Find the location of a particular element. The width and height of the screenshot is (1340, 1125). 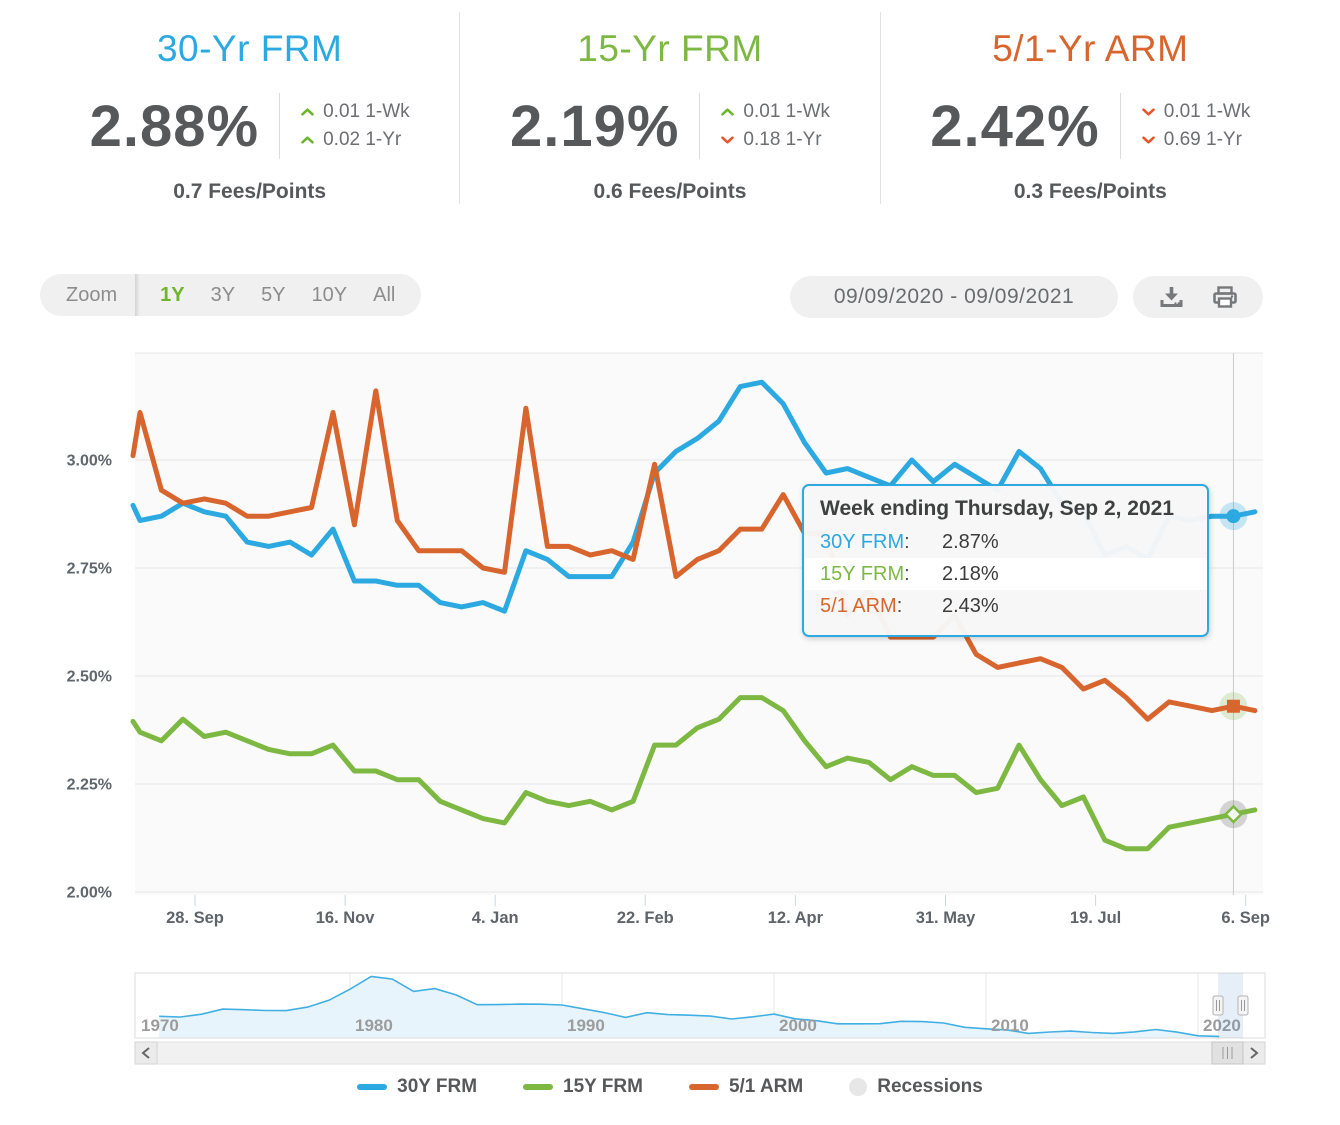

print-button is located at coordinates (1225, 297).